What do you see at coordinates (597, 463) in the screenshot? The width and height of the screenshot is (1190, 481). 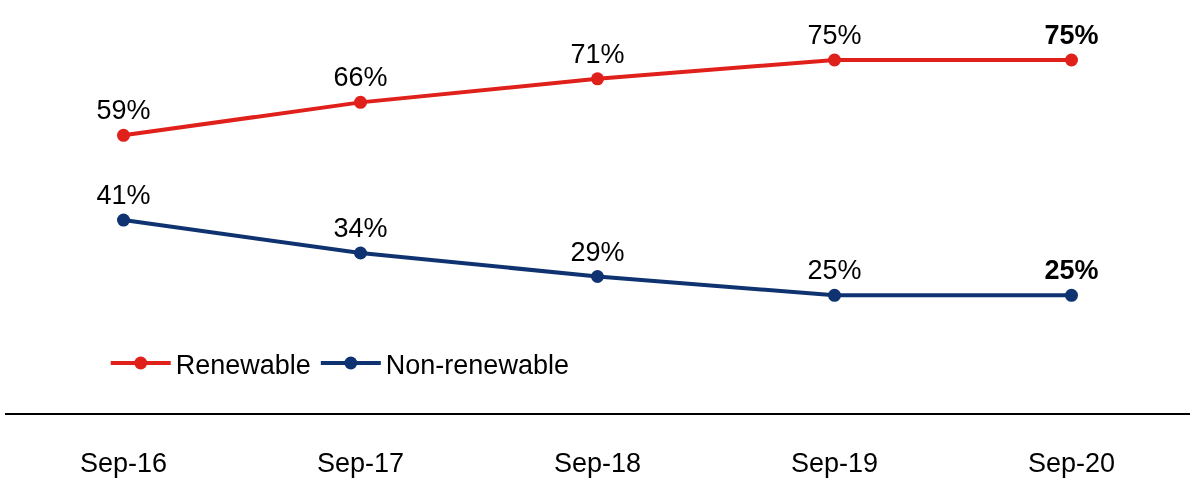 I see `x-tick-label: Sep-18` at bounding box center [597, 463].